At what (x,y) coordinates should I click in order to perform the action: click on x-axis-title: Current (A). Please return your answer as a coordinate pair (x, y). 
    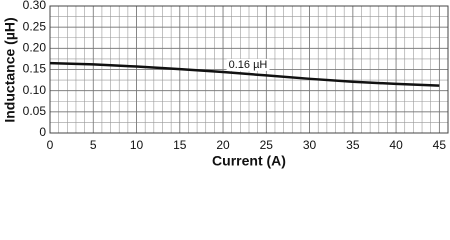
    Looking at the image, I should click on (249, 161).